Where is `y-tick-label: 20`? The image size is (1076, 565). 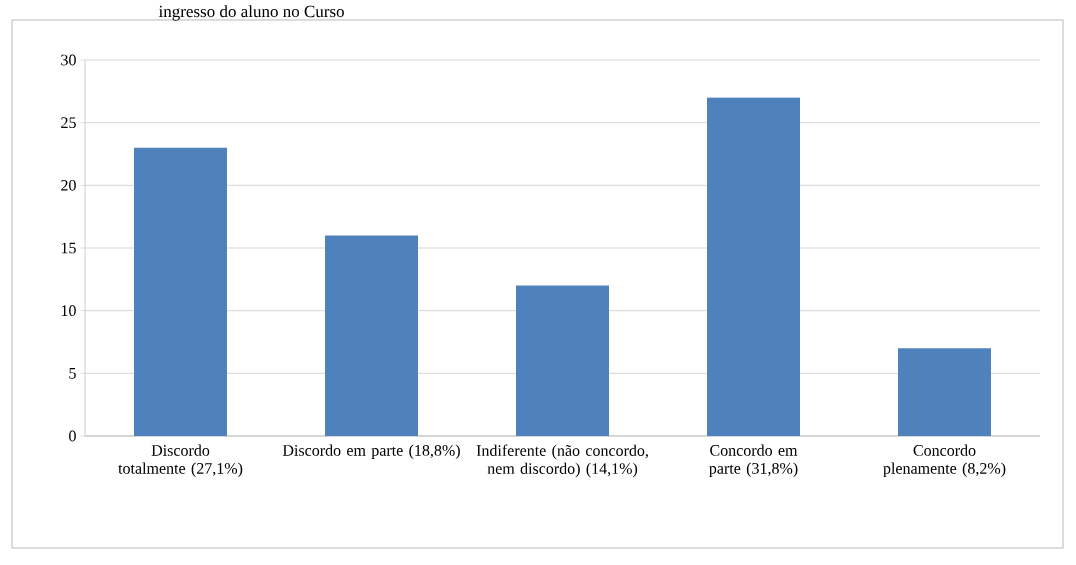 y-tick-label: 20 is located at coordinates (68, 185).